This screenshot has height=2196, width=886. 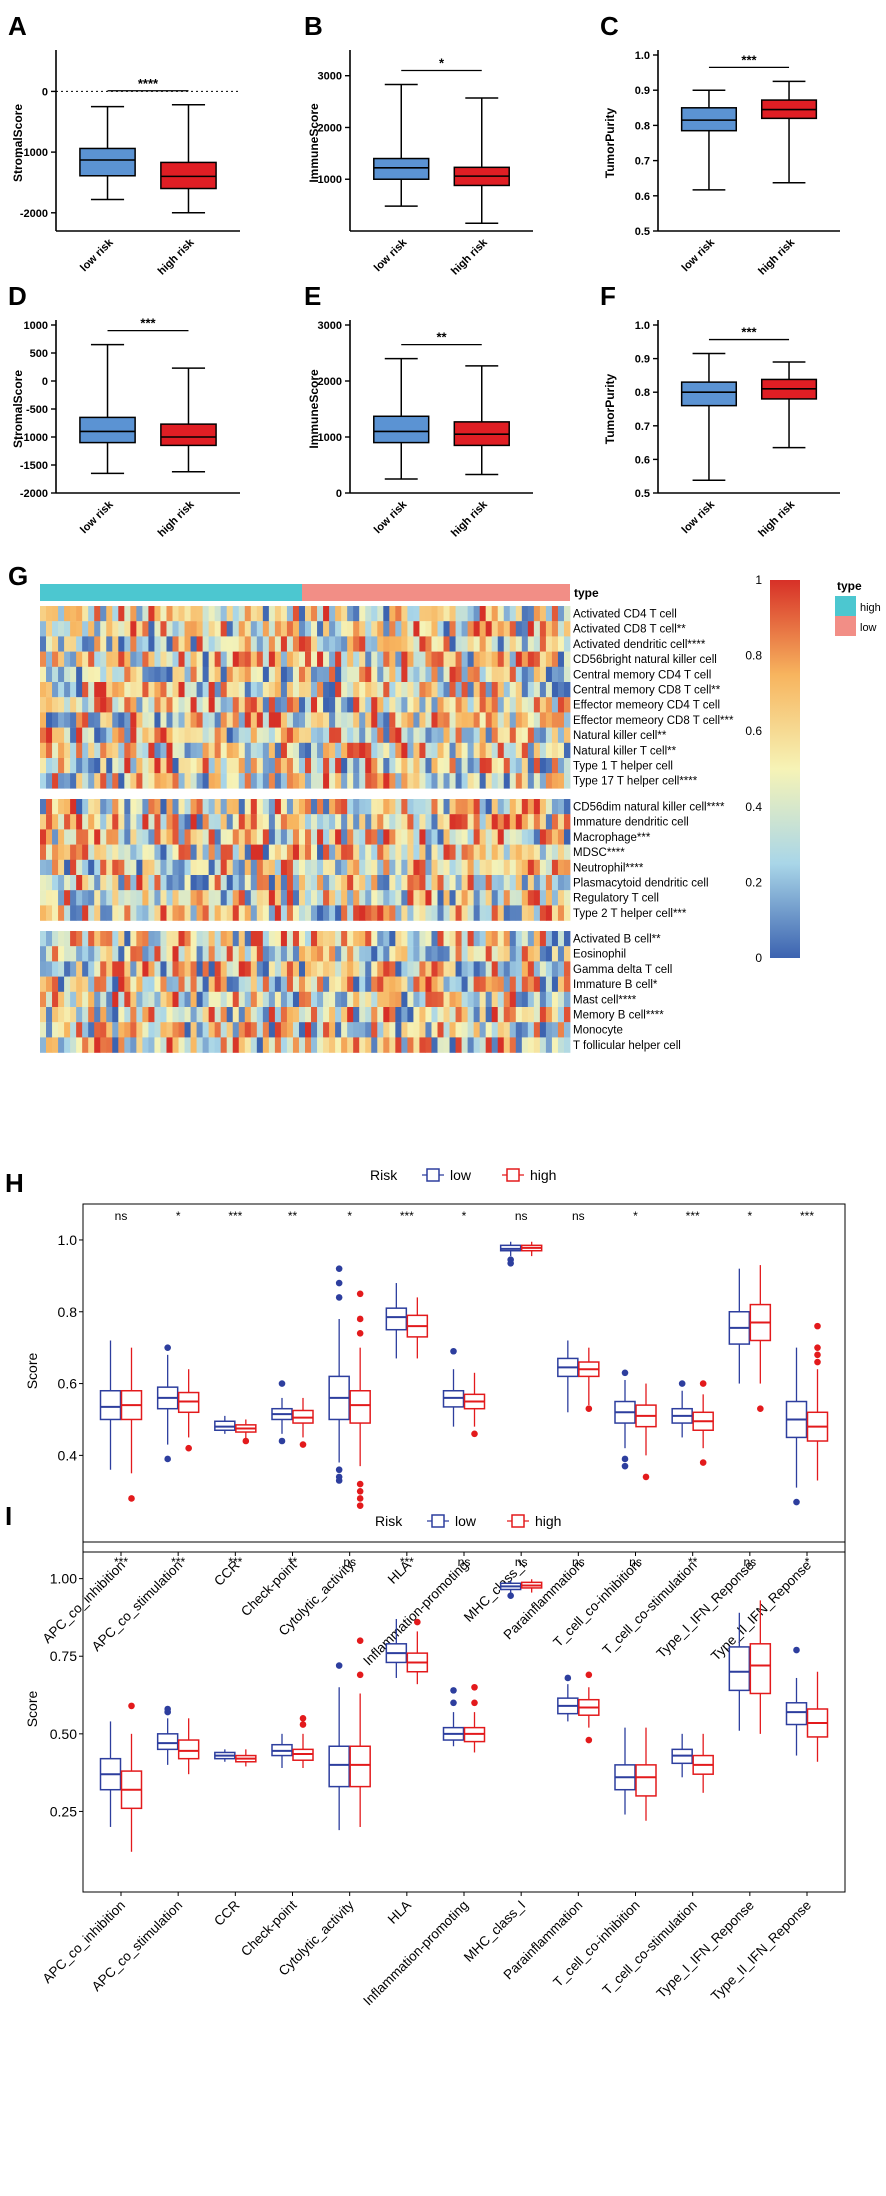 What do you see at coordinates (617, 940) in the screenshot?
I see `heatmap-row-label: Activated B cell**` at bounding box center [617, 940].